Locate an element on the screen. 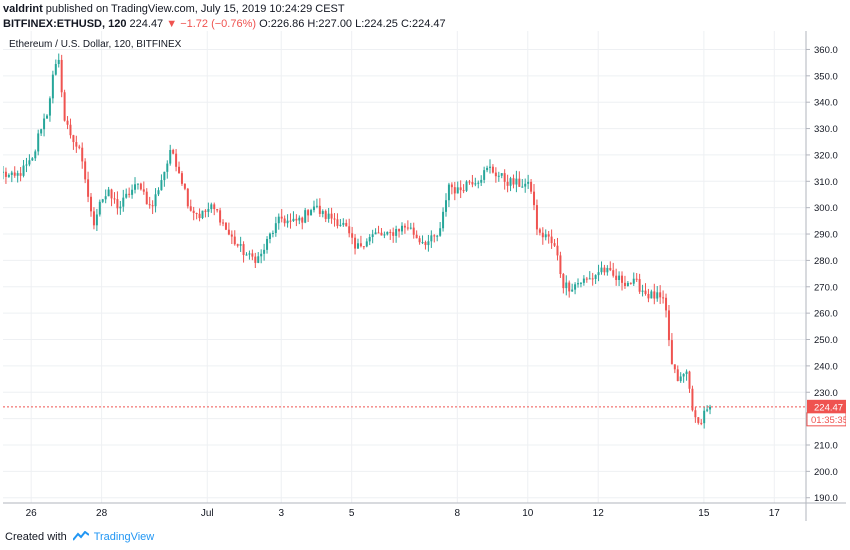 This screenshot has width=850, height=550. x-tick-label: 3 is located at coordinates (281, 513).